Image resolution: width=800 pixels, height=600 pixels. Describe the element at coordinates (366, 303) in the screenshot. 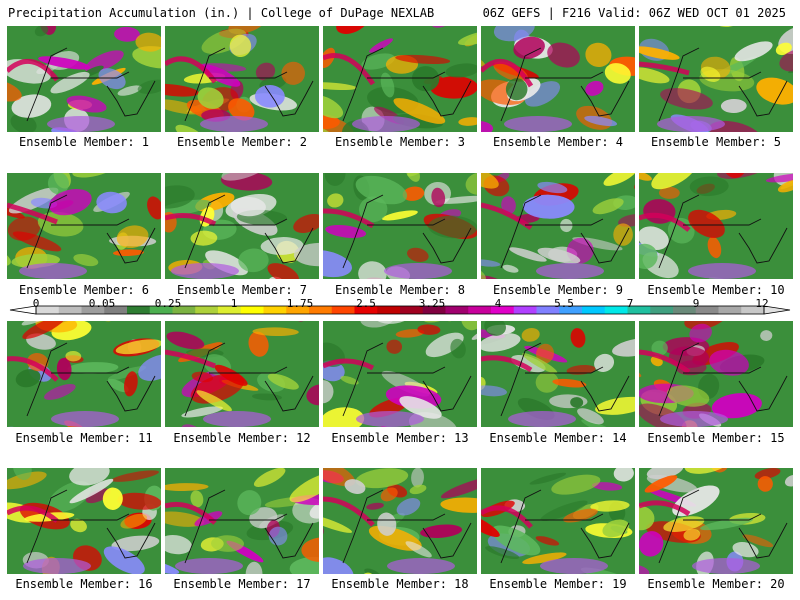

I see `colorbar-tick-label: 2.5` at that location.